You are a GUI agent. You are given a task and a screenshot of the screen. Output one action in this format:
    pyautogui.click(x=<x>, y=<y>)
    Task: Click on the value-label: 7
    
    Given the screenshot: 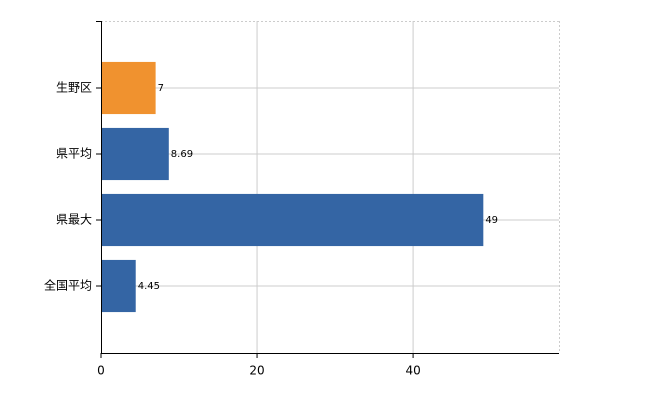 What is the action you would take?
    pyautogui.click(x=161, y=88)
    